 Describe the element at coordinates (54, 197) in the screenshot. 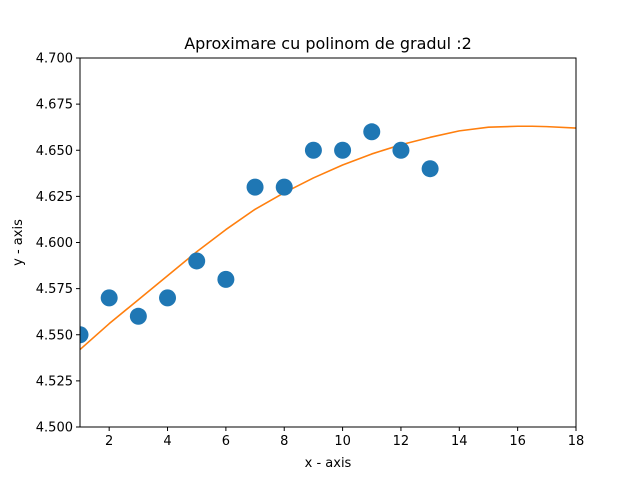

I see `y-tick-label: 4.625` at that location.